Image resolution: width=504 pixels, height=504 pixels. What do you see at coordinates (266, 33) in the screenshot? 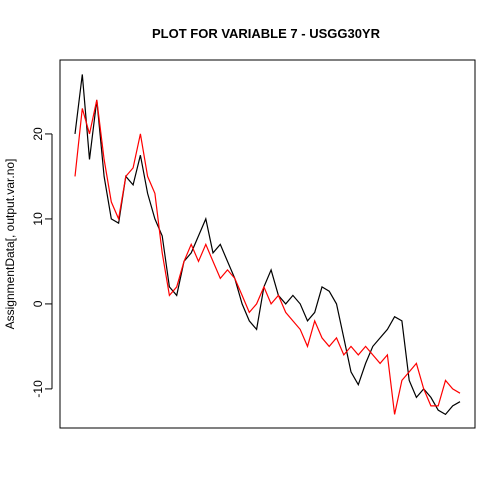
I see `chart-title: PLOT FOR VARIABLE 7 - USGG30YR` at bounding box center [266, 33].